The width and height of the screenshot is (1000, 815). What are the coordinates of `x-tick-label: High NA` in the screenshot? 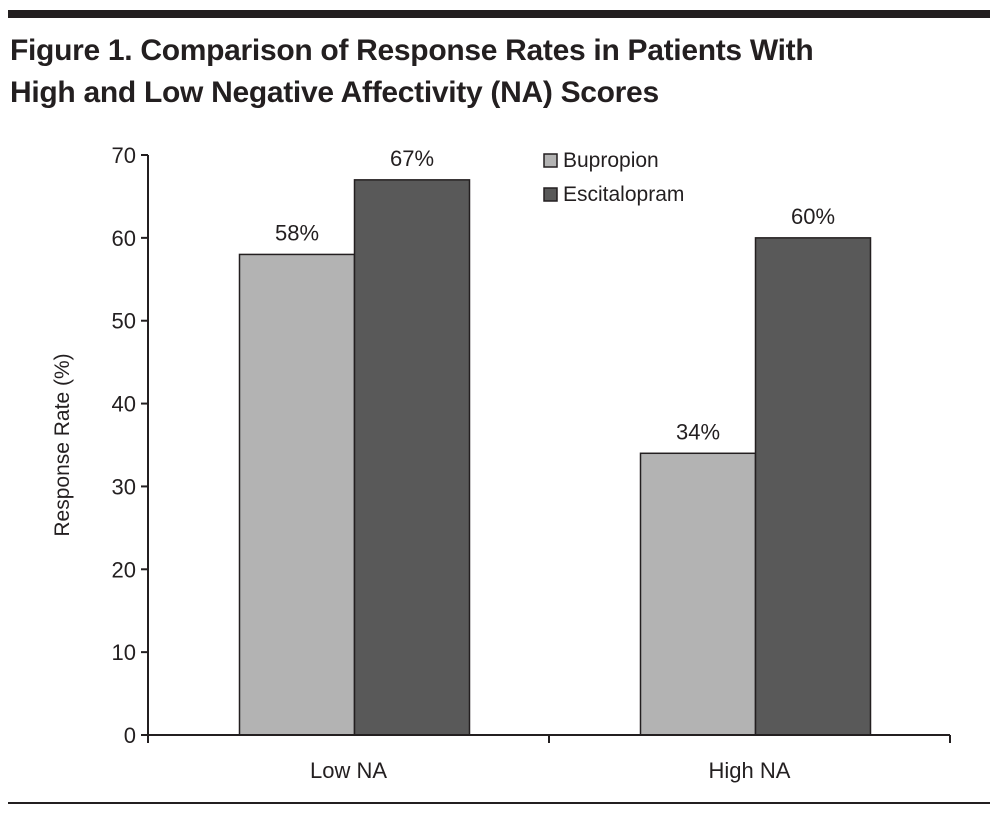 It's located at (750, 770).